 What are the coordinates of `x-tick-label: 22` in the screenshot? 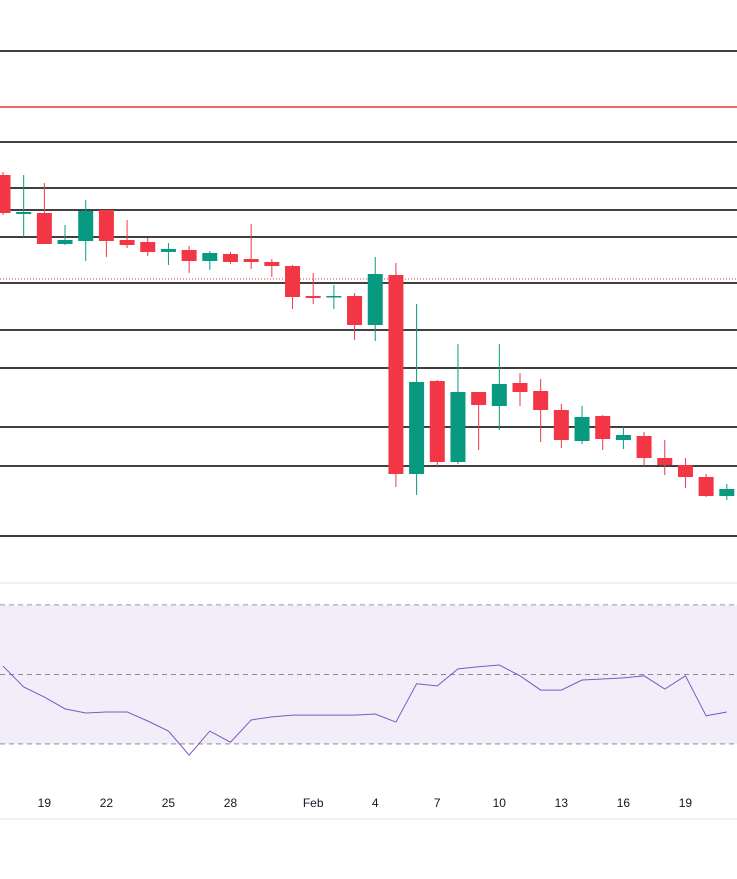 It's located at (107, 803).